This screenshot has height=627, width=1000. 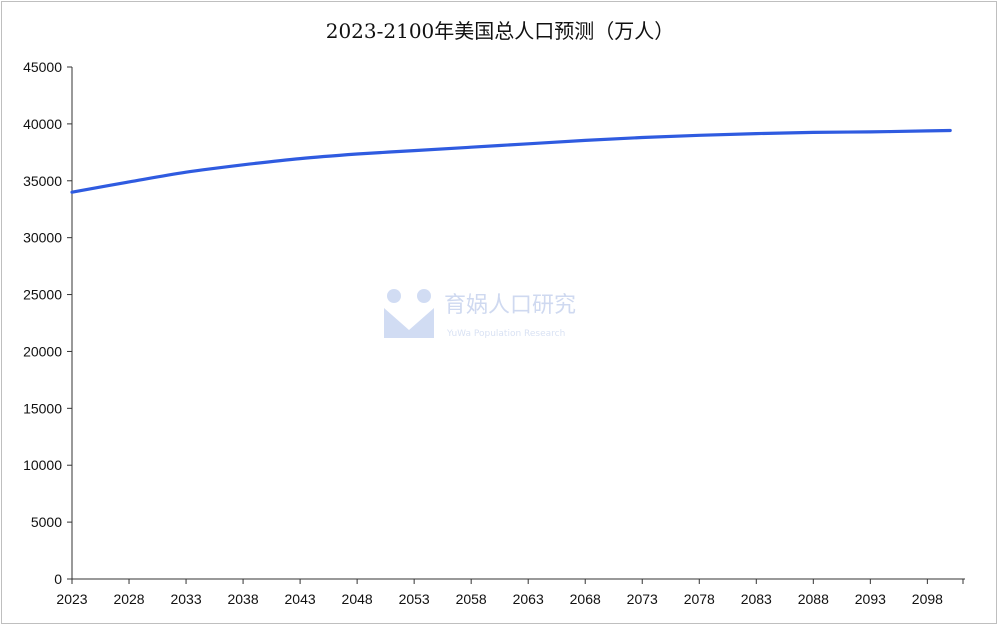 I want to click on x-tick-label: 2083, so click(x=756, y=599).